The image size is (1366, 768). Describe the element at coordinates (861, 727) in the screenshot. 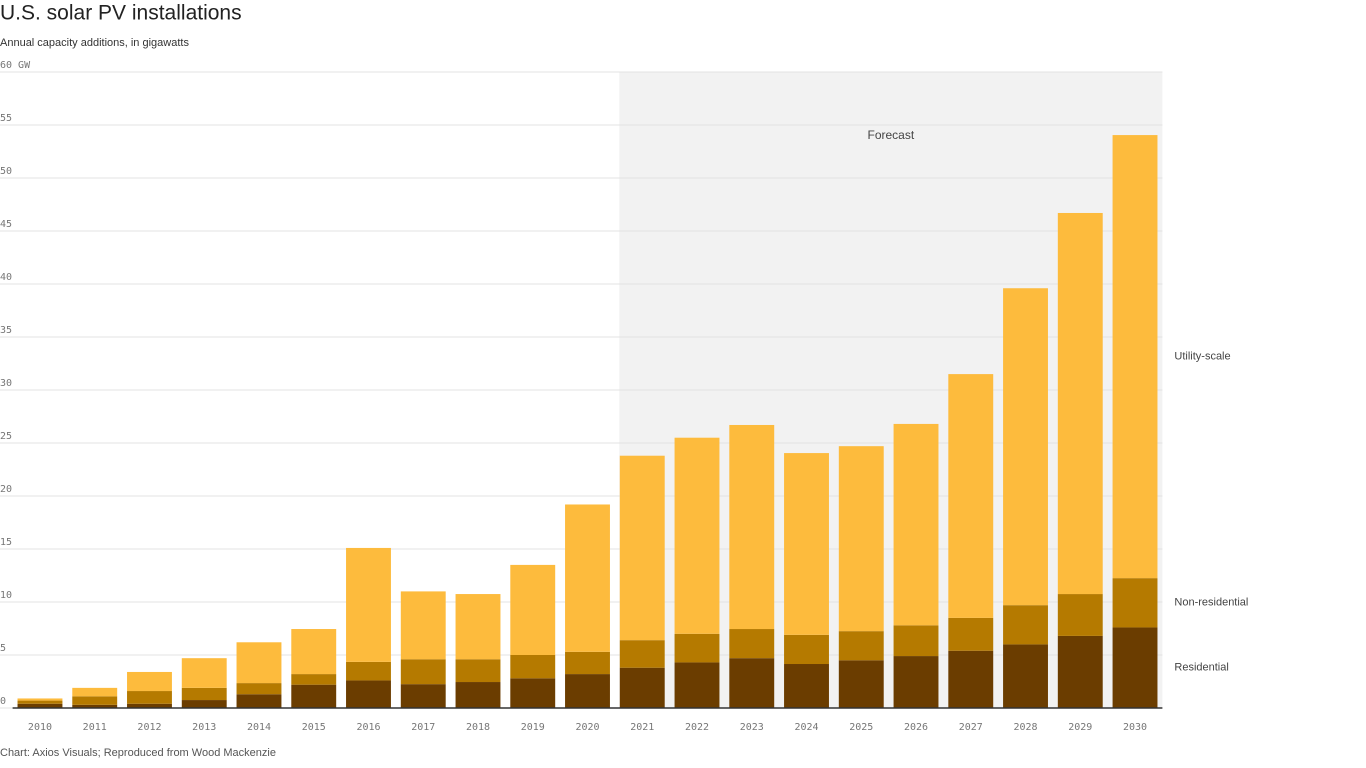

I see `x-tick-label: 2025` at that location.